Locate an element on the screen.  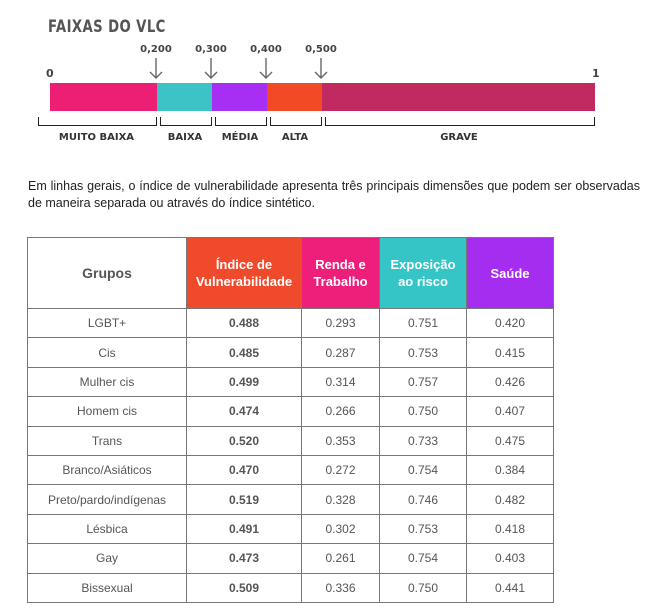
cell-grupo: Gay is located at coordinates (107, 558).